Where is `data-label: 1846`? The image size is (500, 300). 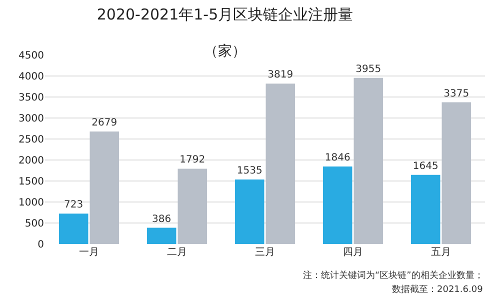 data-label: 1846 is located at coordinates (337, 158).